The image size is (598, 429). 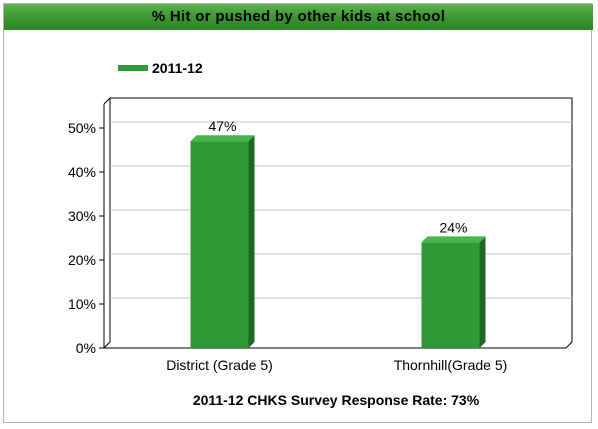 I want to click on bar-value-label: 47%, so click(x=222, y=126).